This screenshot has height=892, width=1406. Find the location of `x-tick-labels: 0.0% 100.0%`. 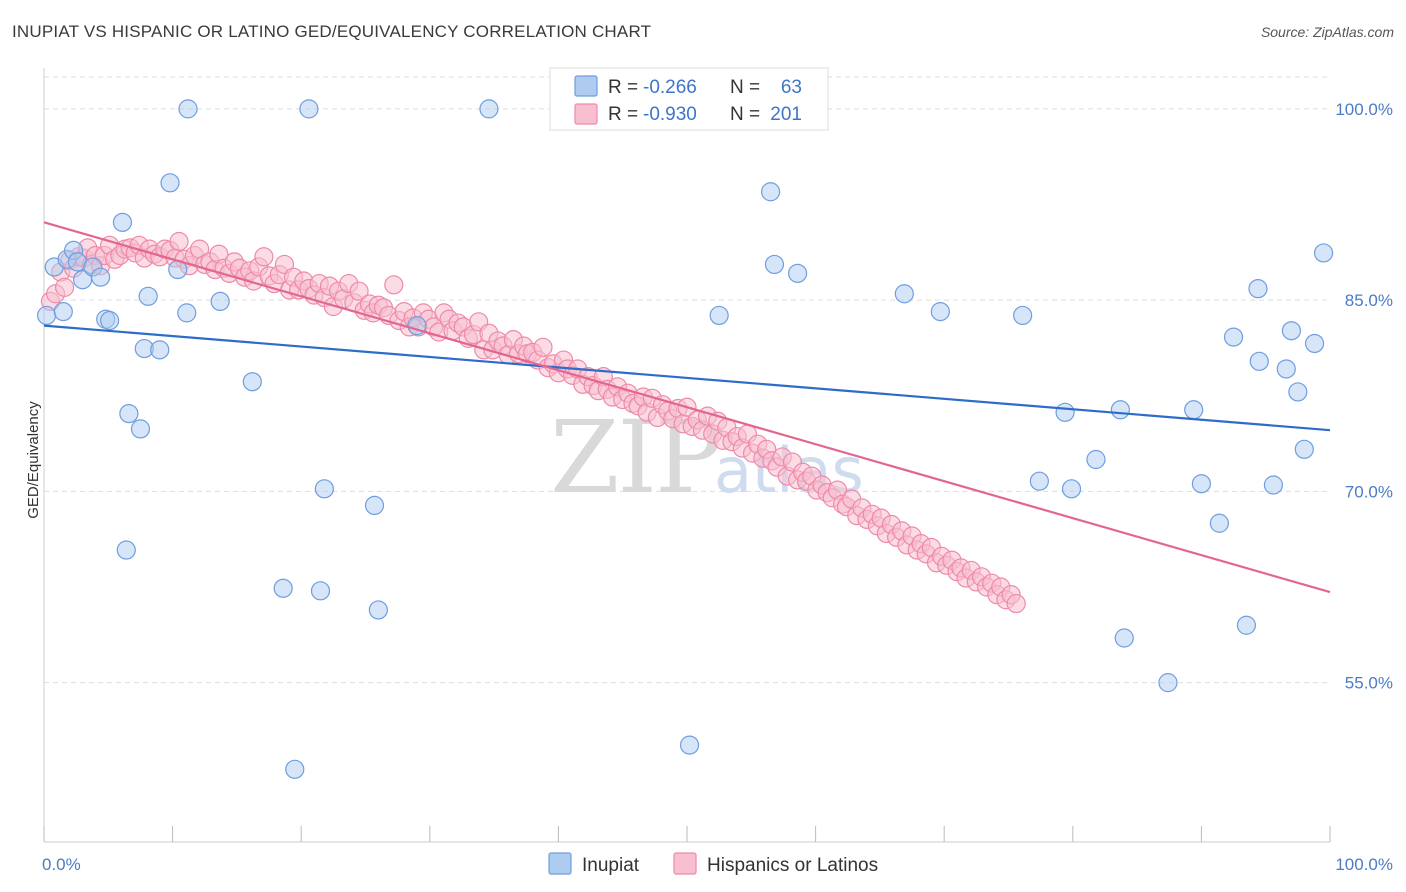

x-tick-labels: 0.0% 100.0% is located at coordinates (717, 864).